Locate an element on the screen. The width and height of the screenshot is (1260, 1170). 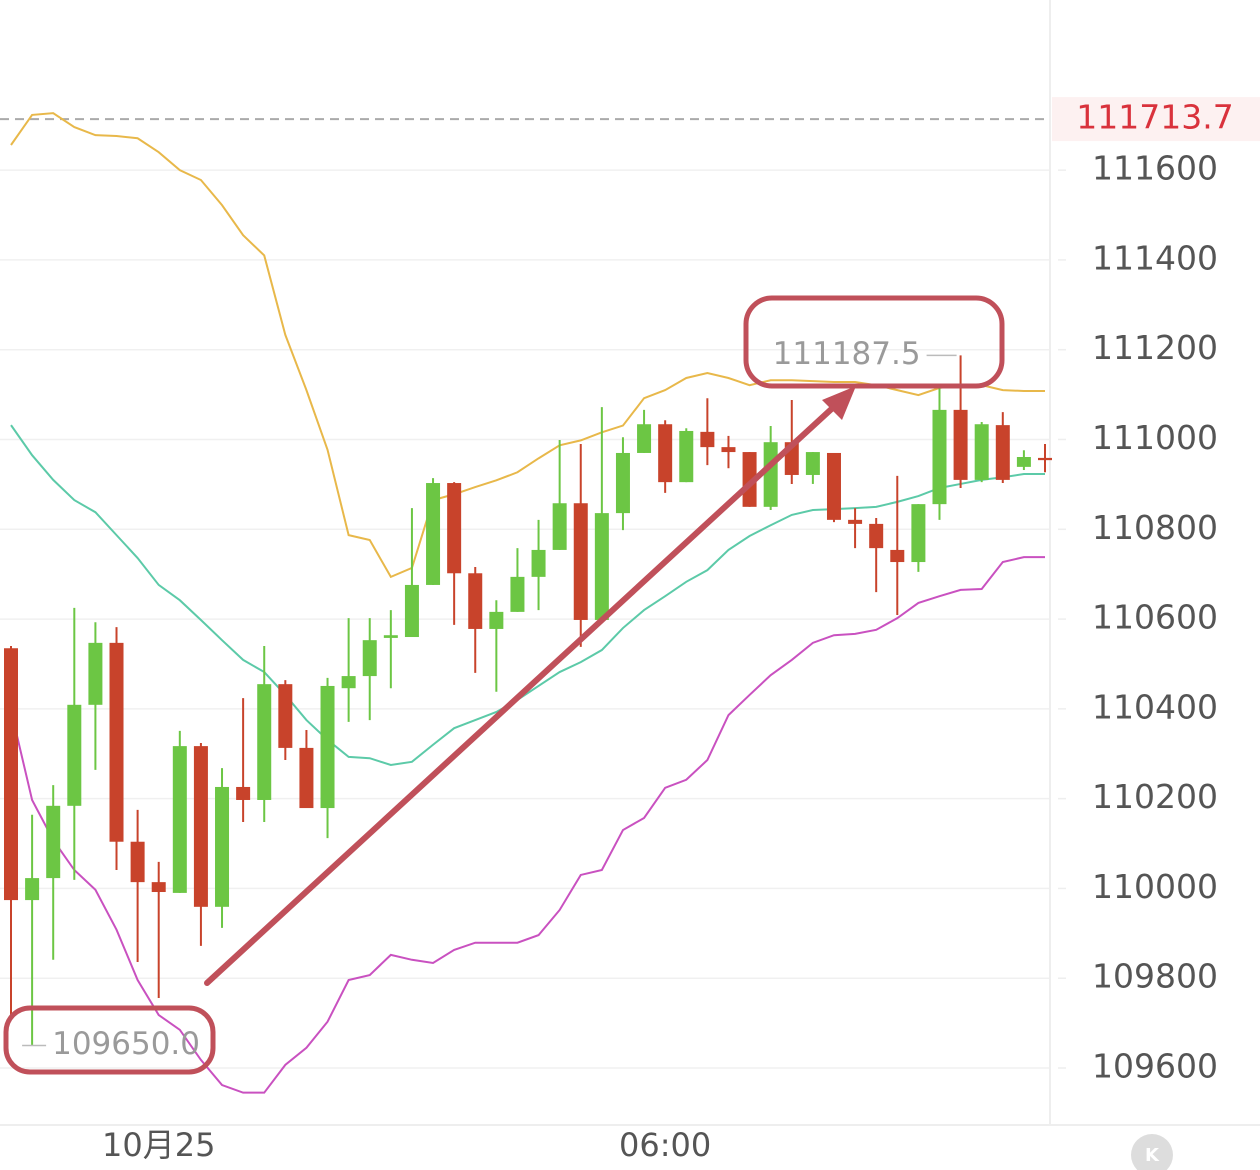
y-tick-label: 109600 is located at coordinates (1155, 1065).